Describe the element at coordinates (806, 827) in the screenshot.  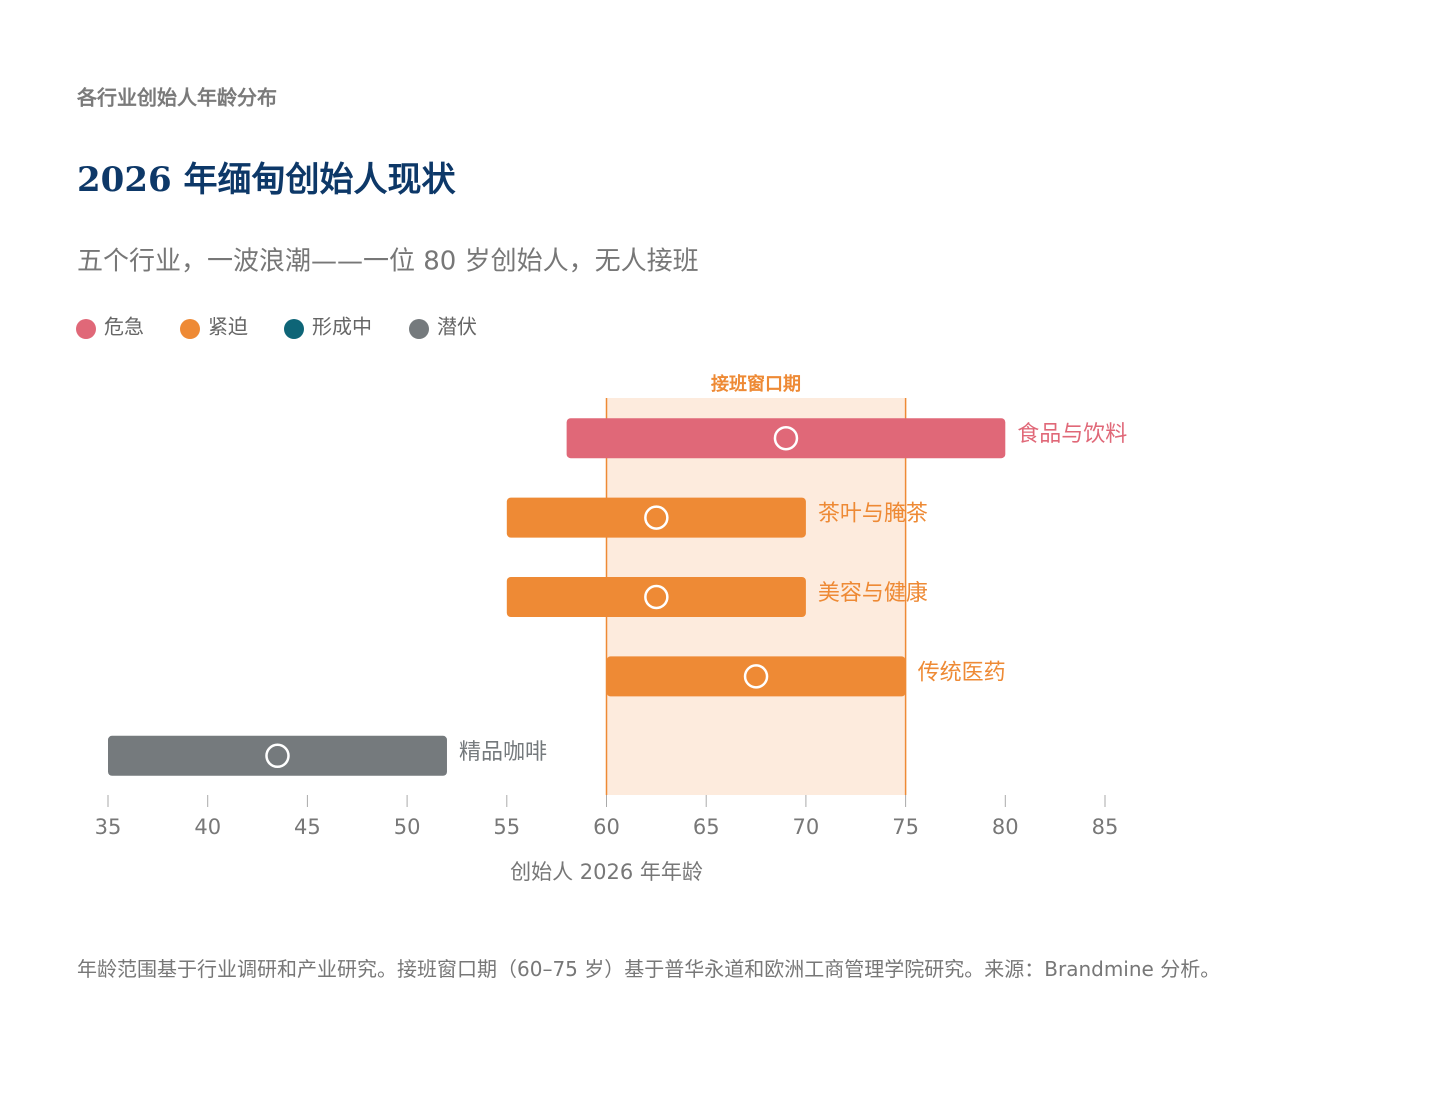
I see `x-tick-label: 70` at that location.